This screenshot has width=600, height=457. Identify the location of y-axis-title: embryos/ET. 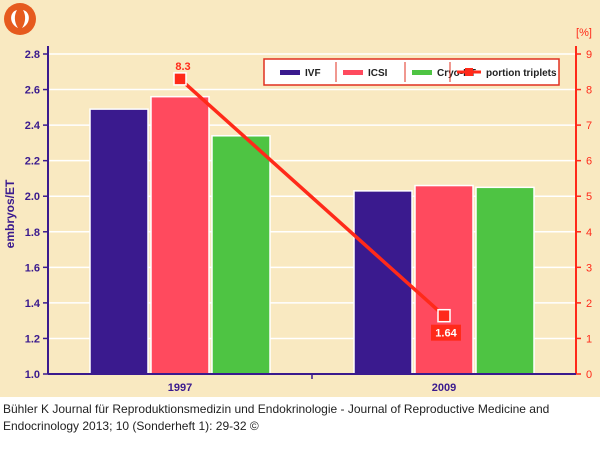
(10, 213).